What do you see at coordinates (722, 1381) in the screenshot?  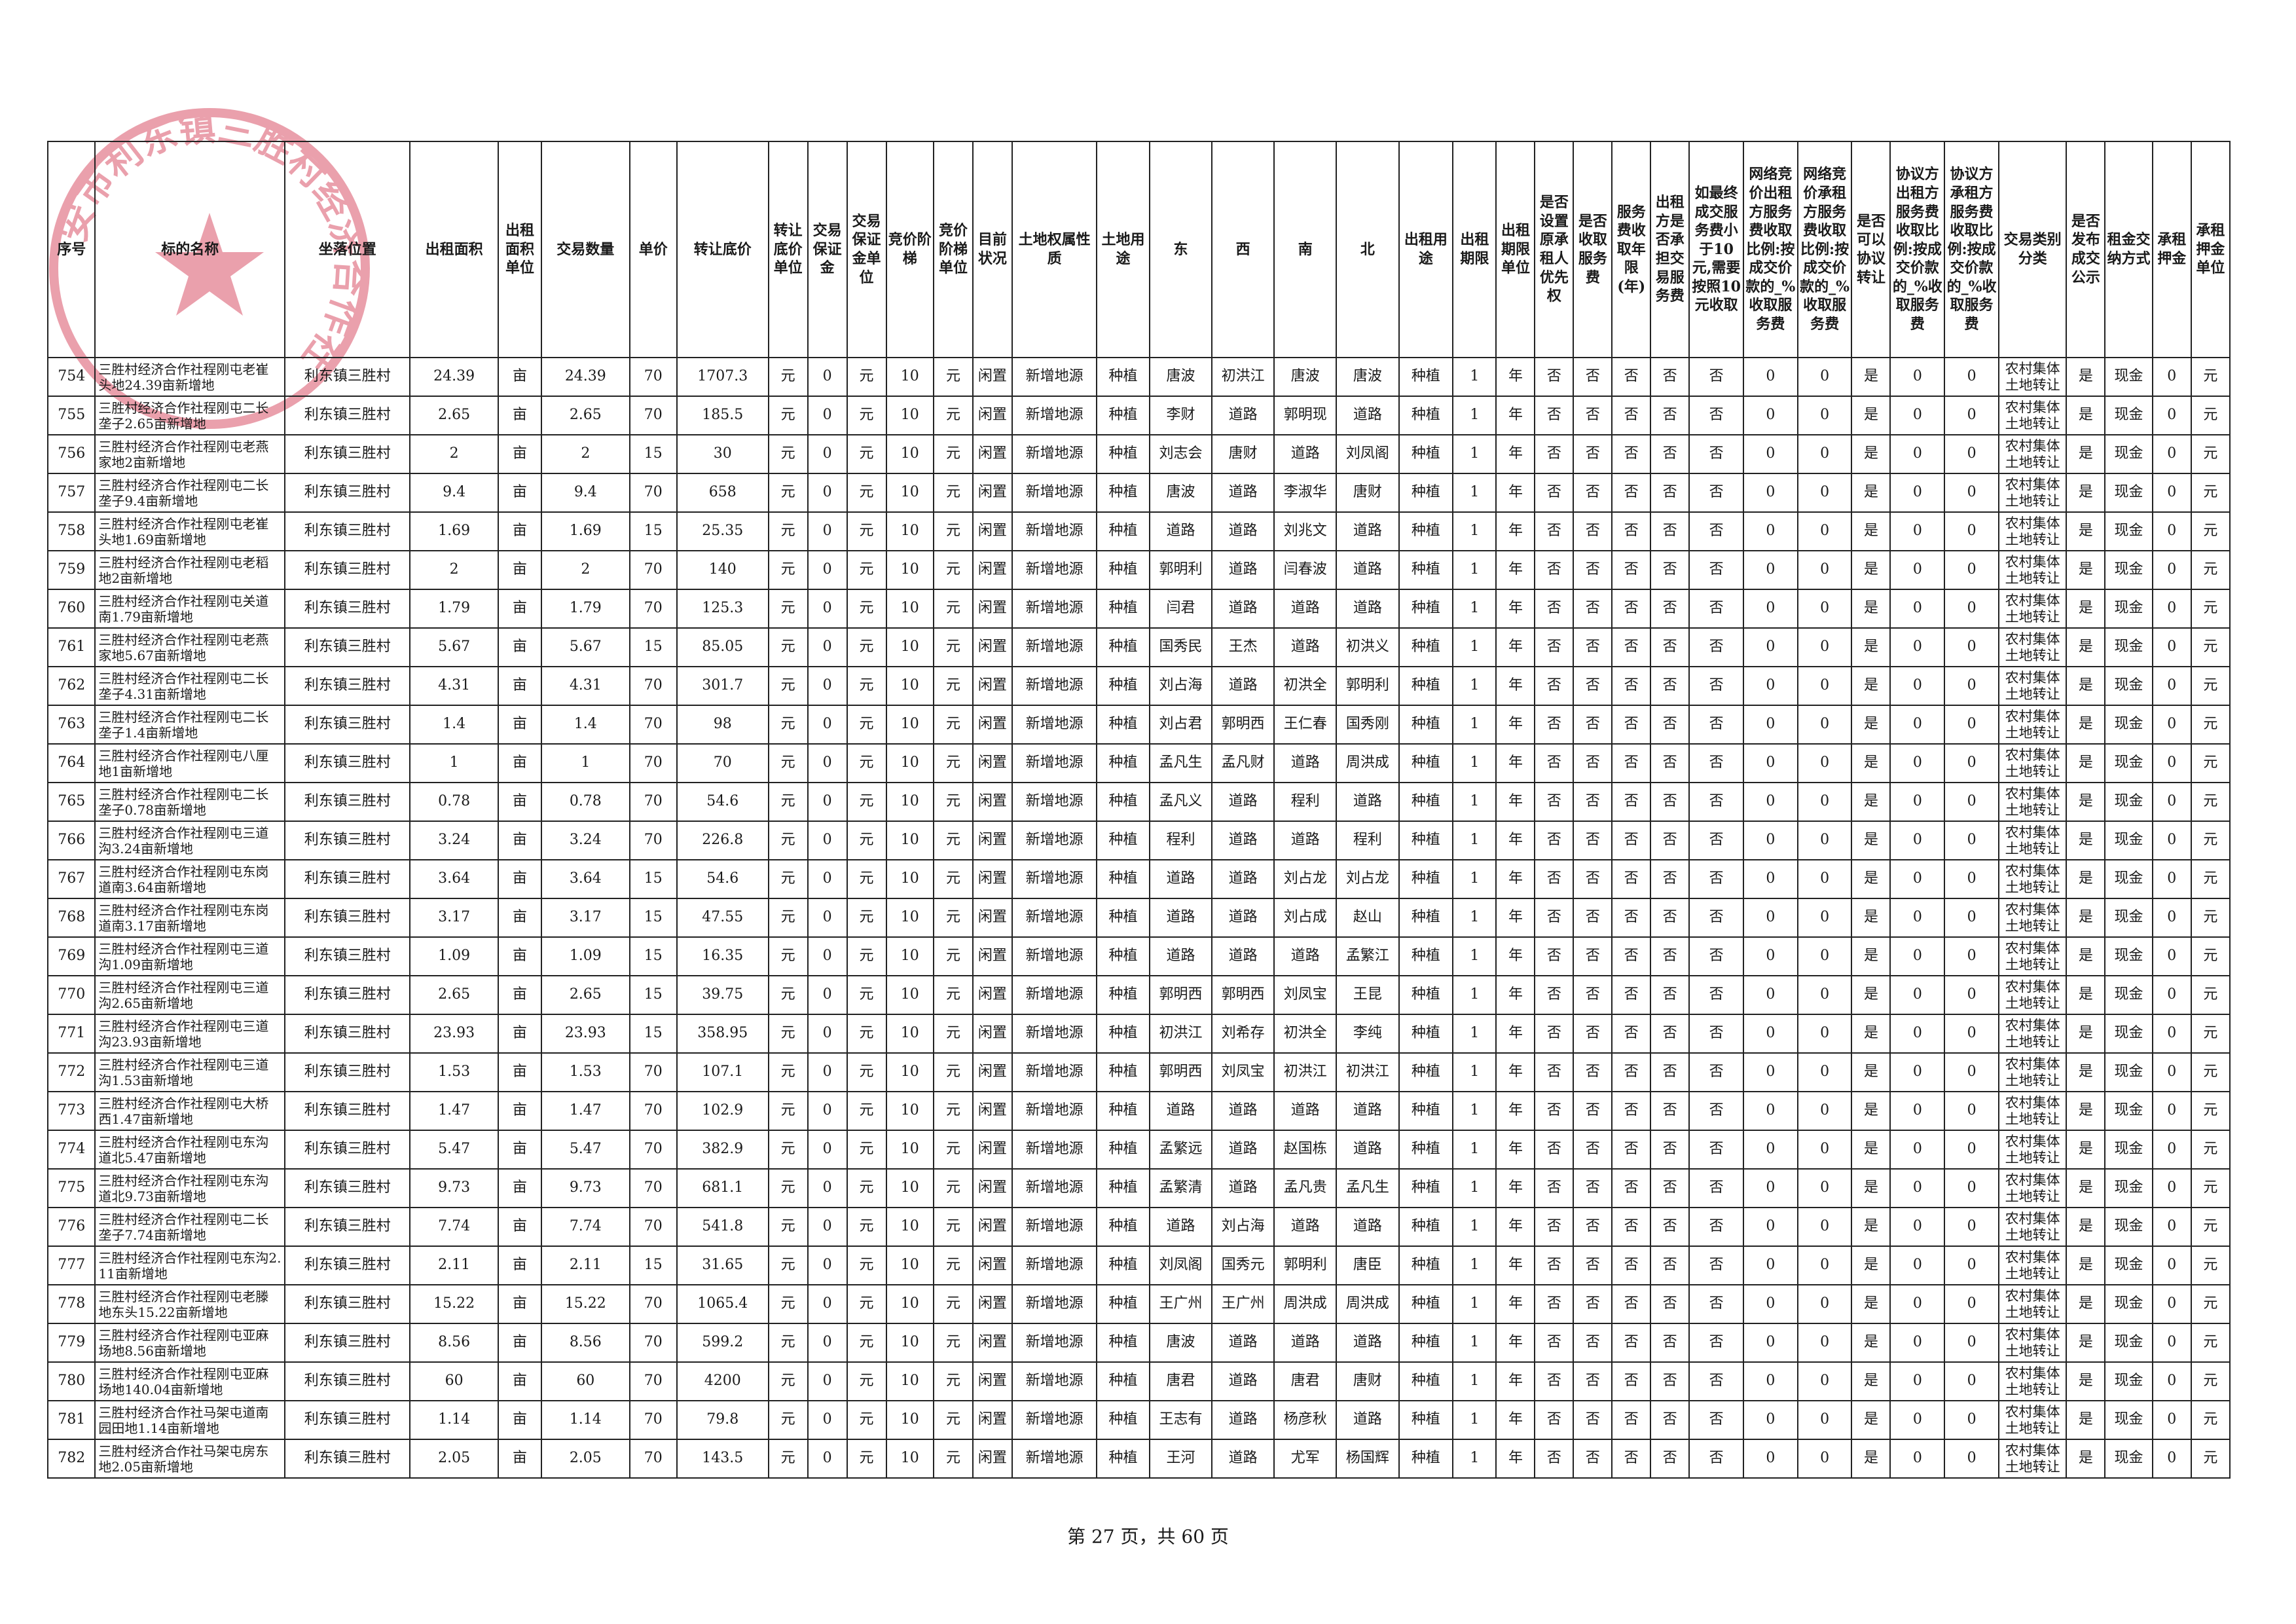 I see `cell-reserve-price: 4200` at bounding box center [722, 1381].